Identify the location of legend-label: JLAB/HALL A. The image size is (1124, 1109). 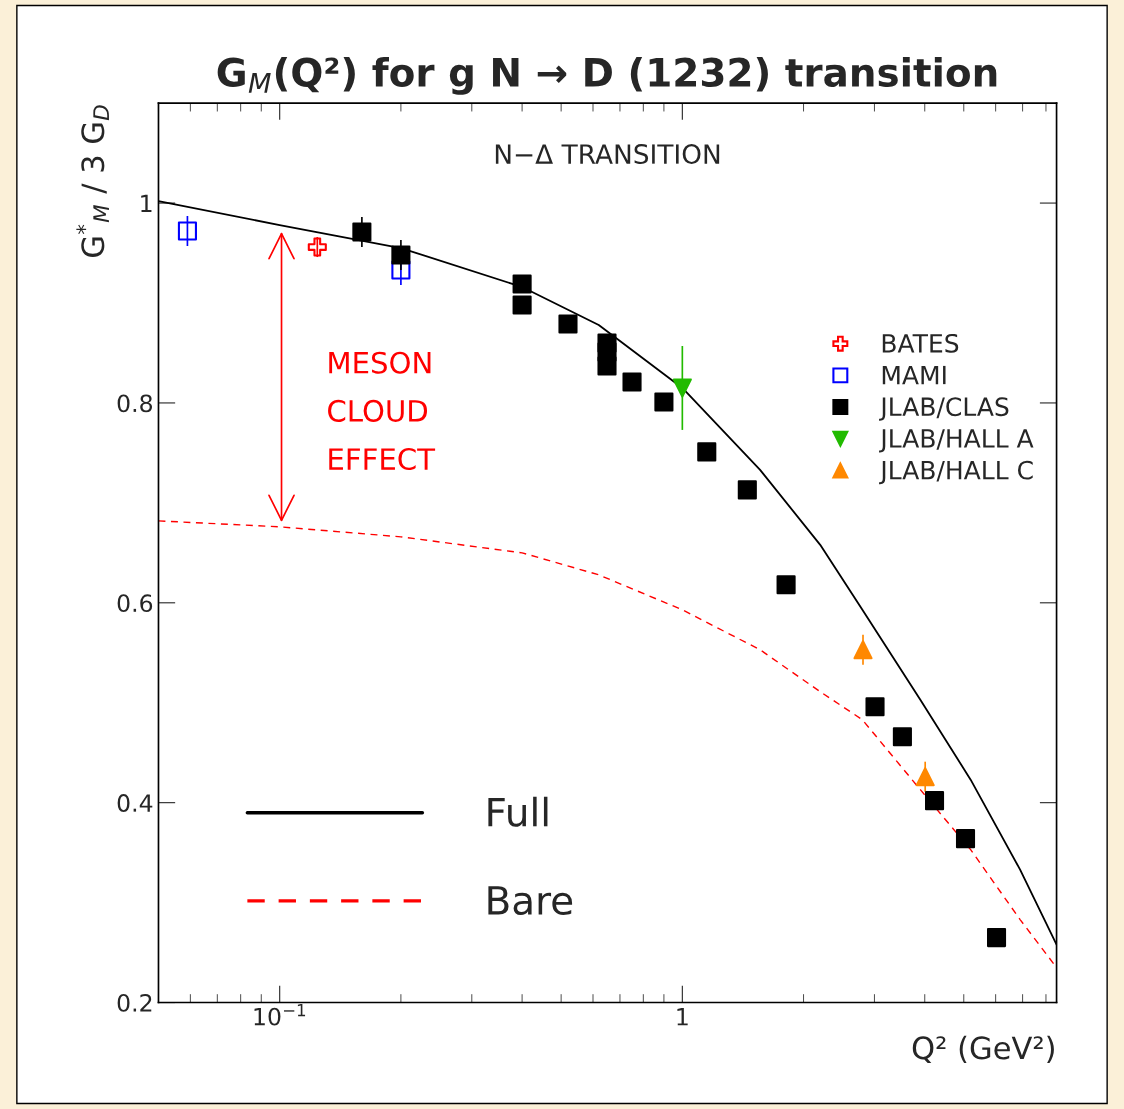
(956, 441).